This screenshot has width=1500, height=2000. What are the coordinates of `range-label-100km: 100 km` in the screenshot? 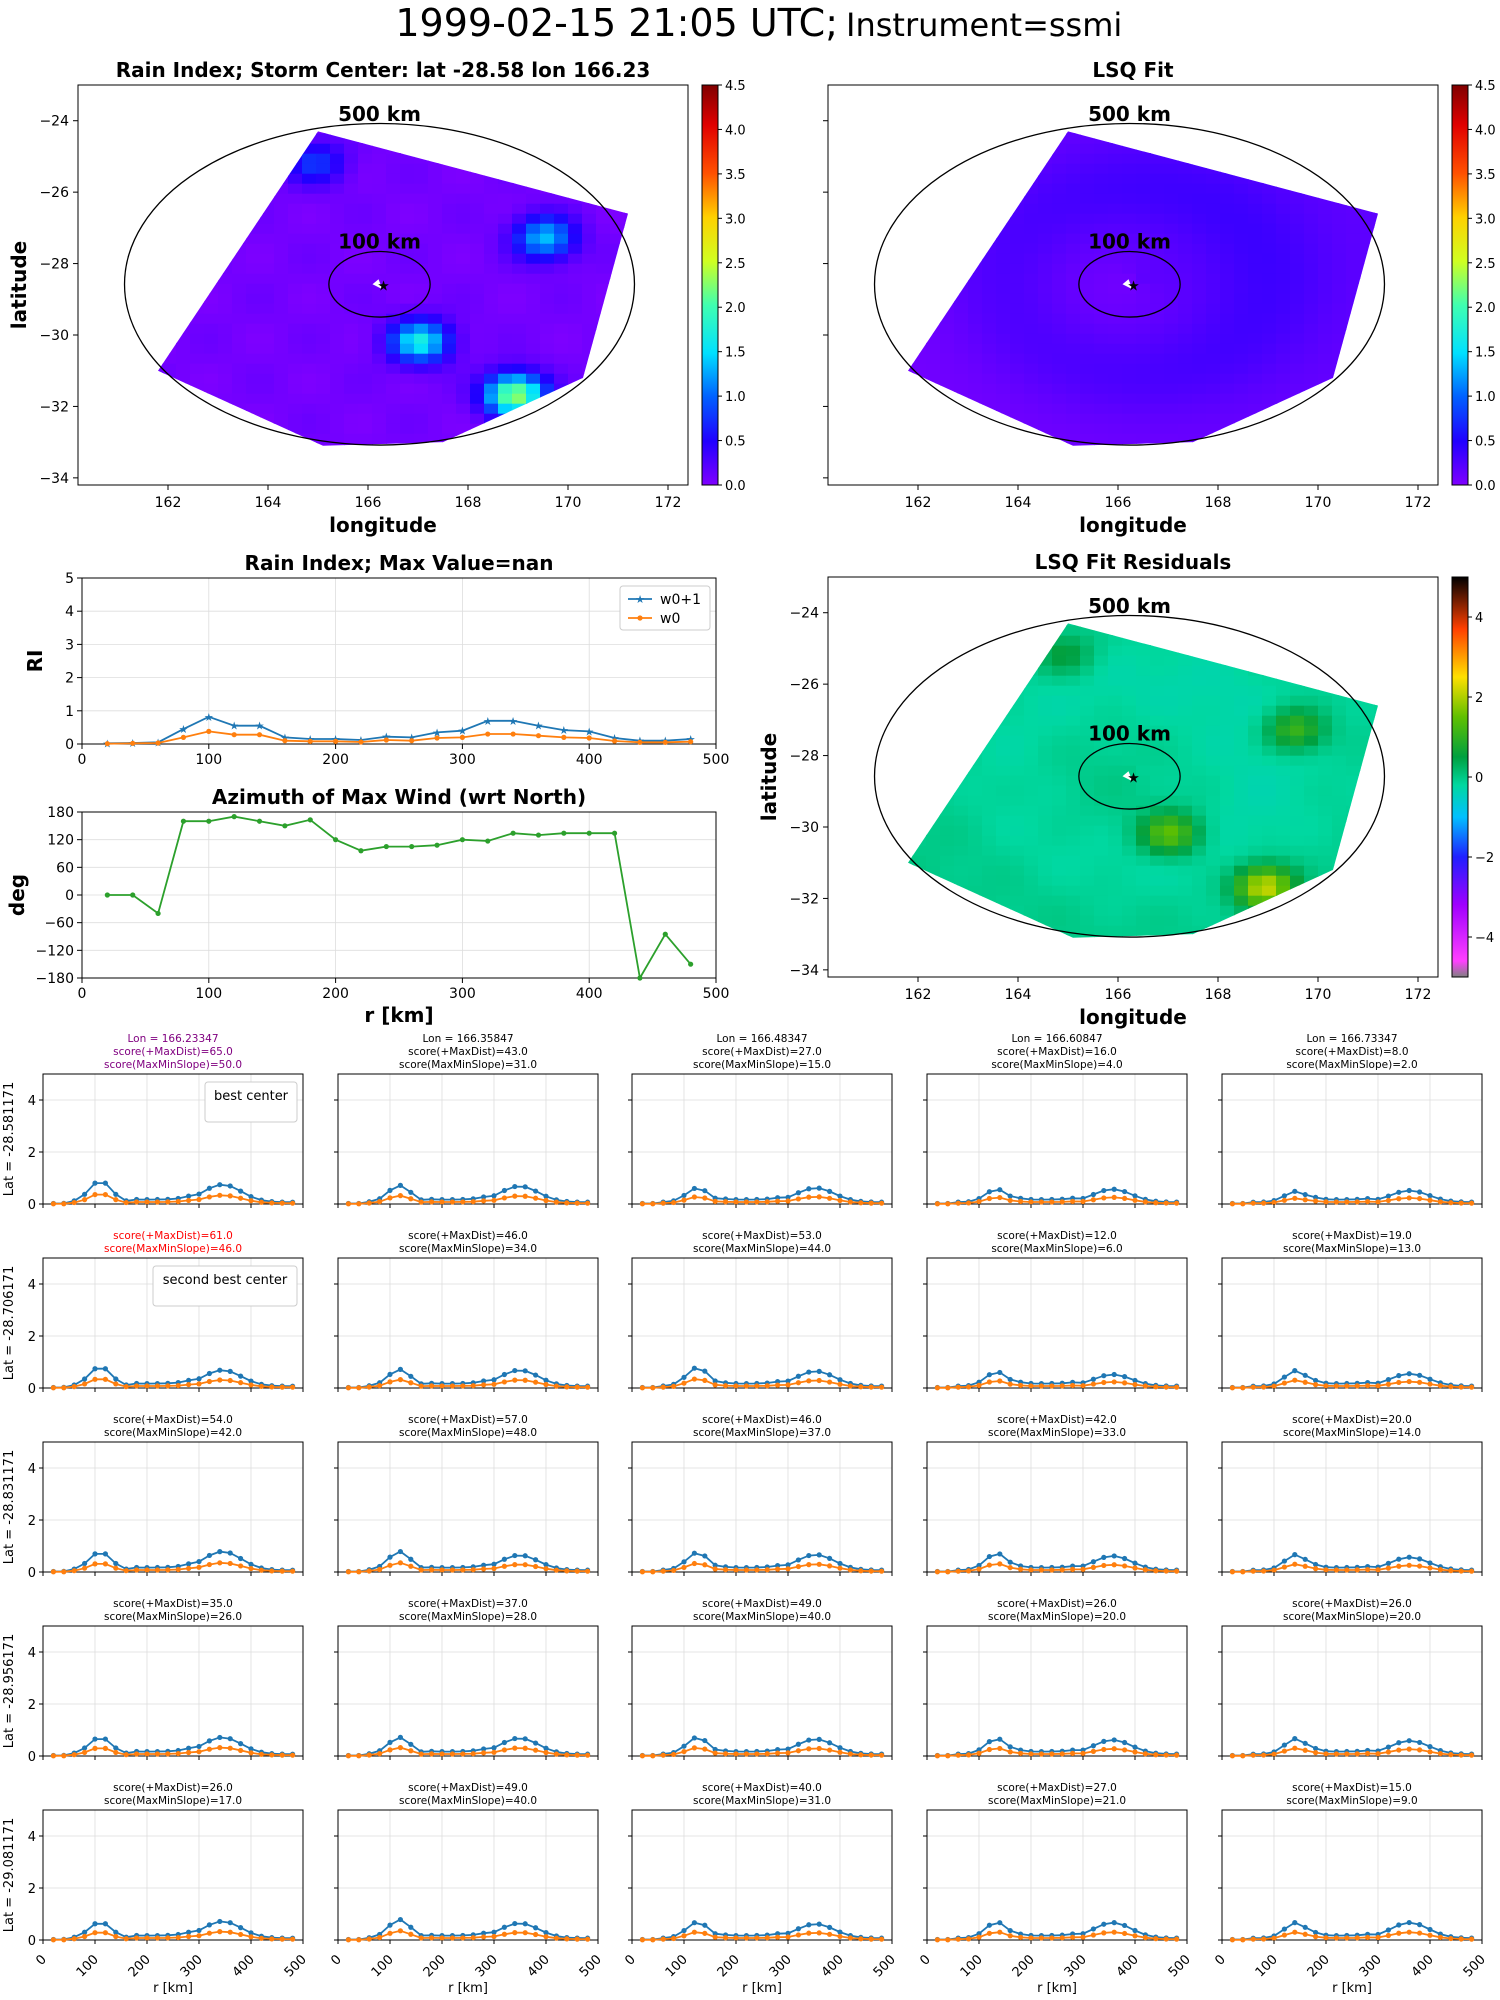 It's located at (379, 241).